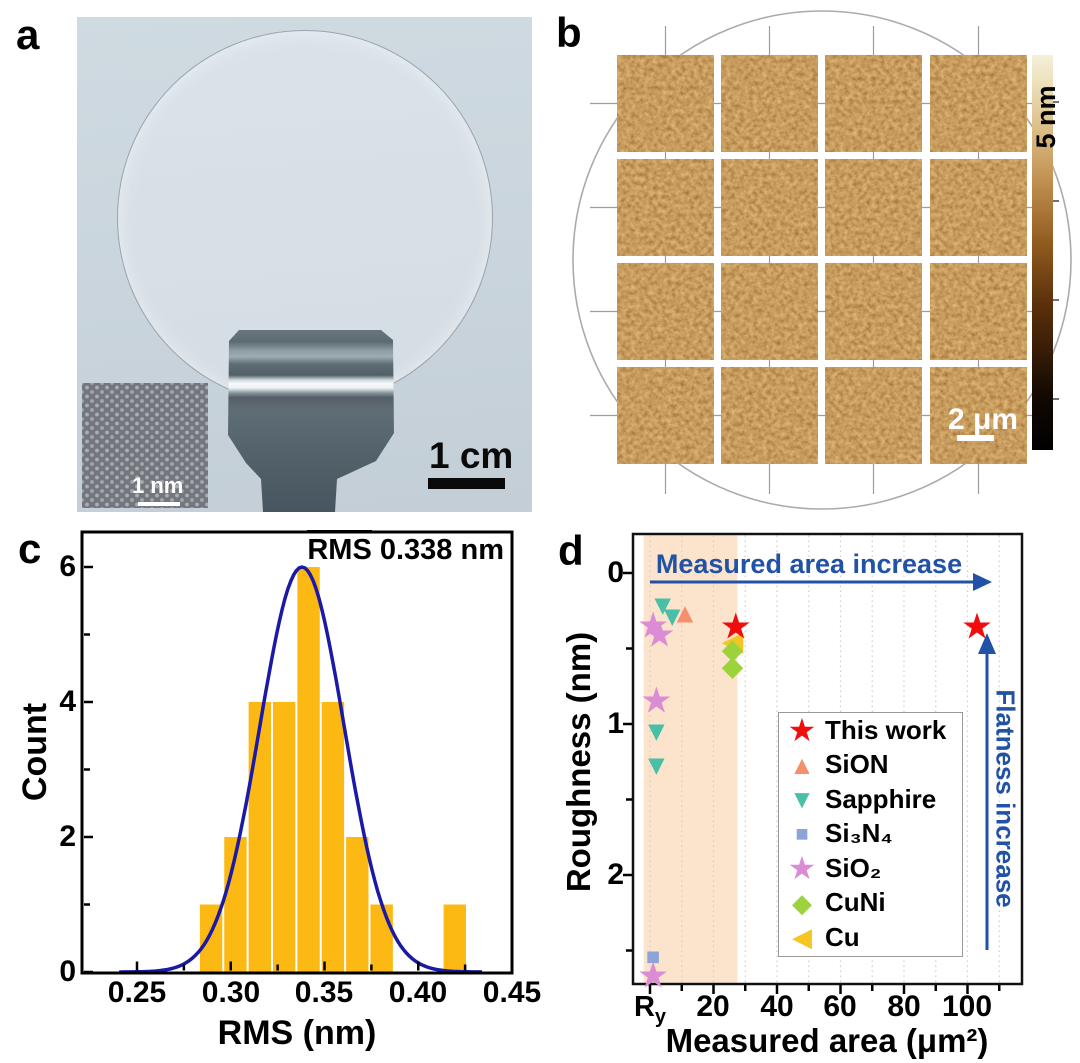 This screenshot has width=1080, height=1063. What do you see at coordinates (975, 438) in the screenshot?
I see `afm-scale-bar` at bounding box center [975, 438].